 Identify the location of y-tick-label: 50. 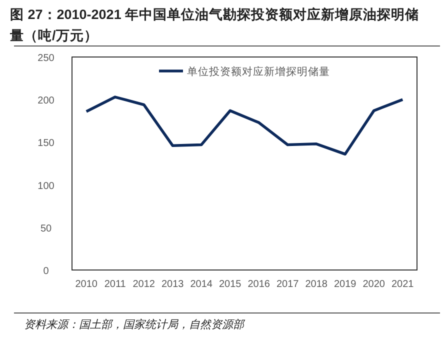
(46, 228).